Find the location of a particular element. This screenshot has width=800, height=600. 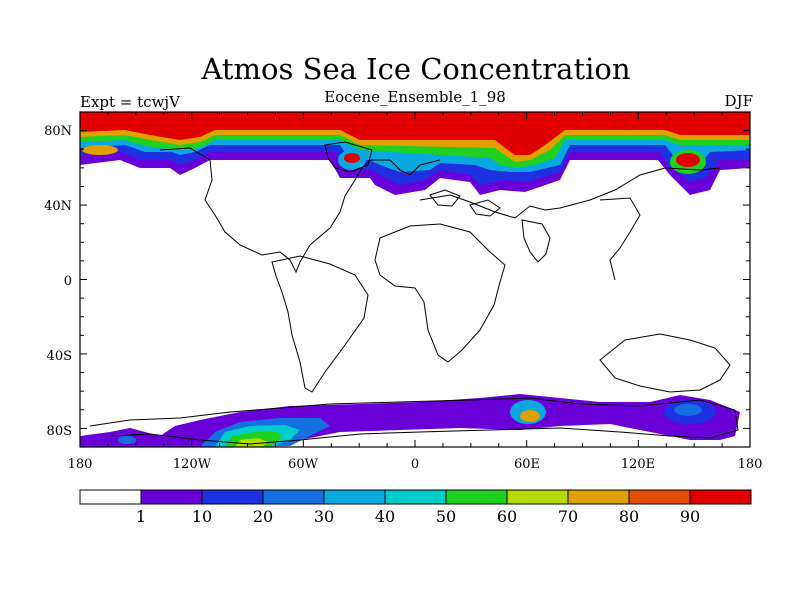

lon-label-60w: 60W is located at coordinates (303, 464).